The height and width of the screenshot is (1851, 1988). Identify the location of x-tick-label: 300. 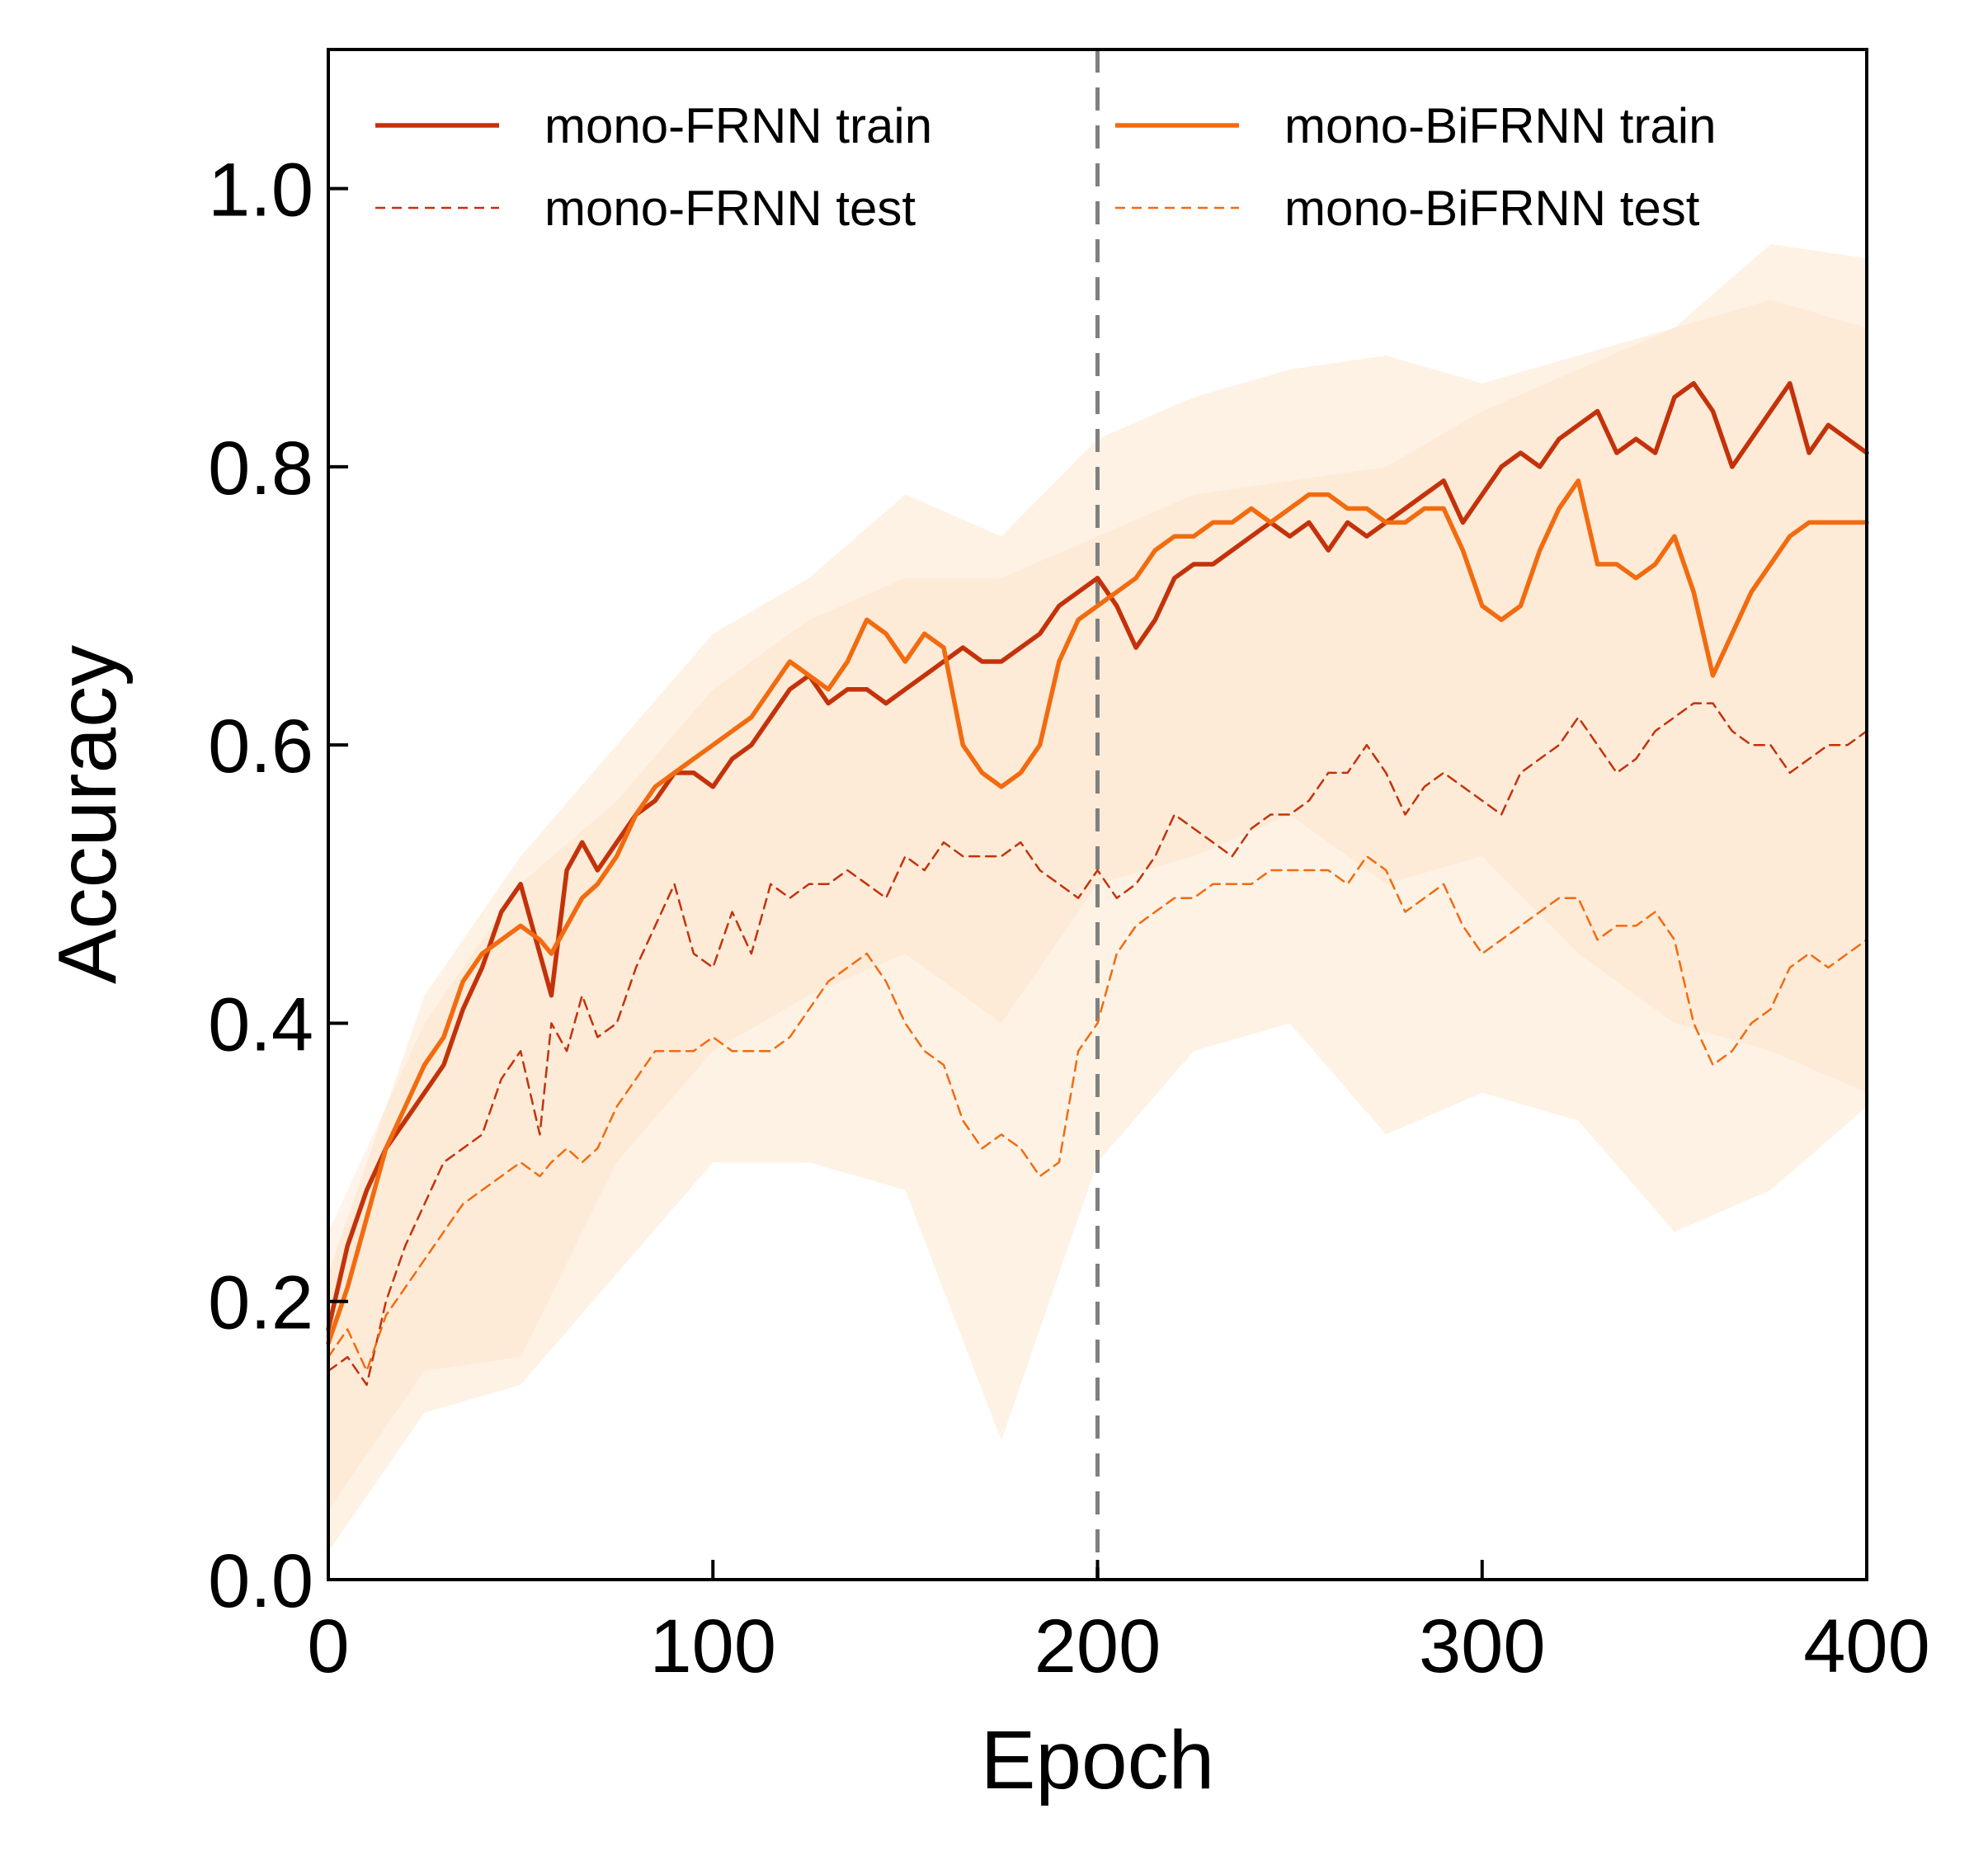
(1482, 1646).